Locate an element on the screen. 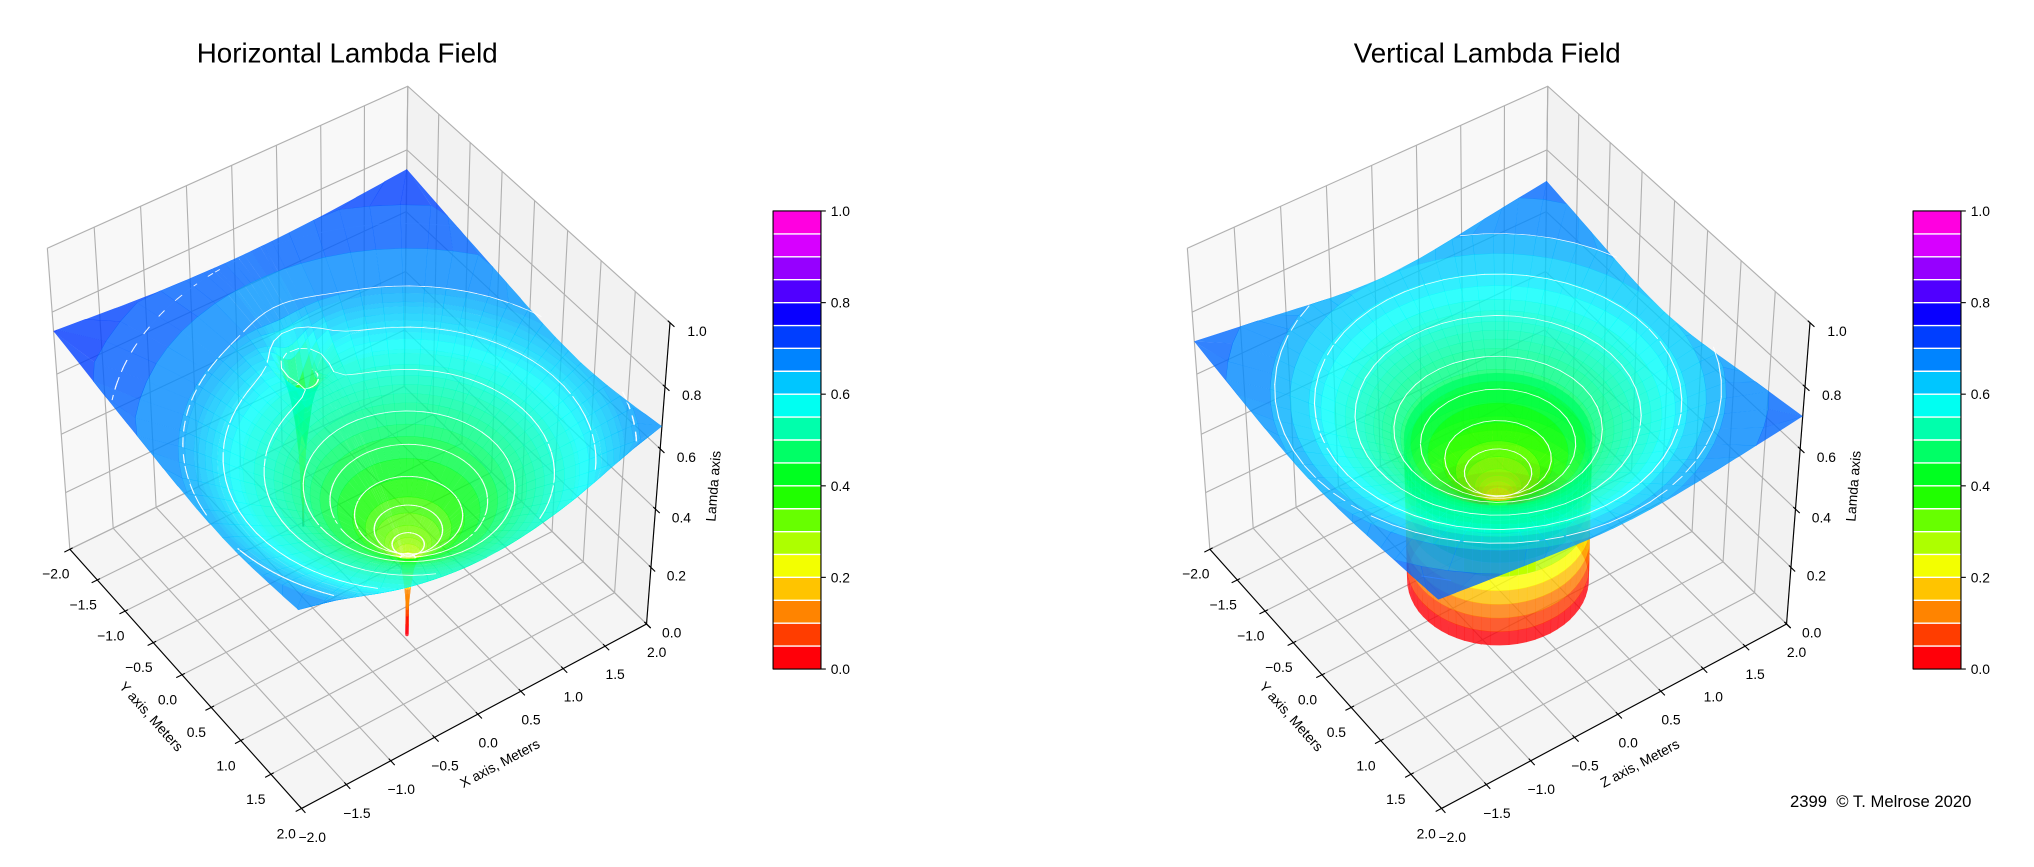  svg-text: Horizontal Lambda Field is located at coordinates (347, 53).